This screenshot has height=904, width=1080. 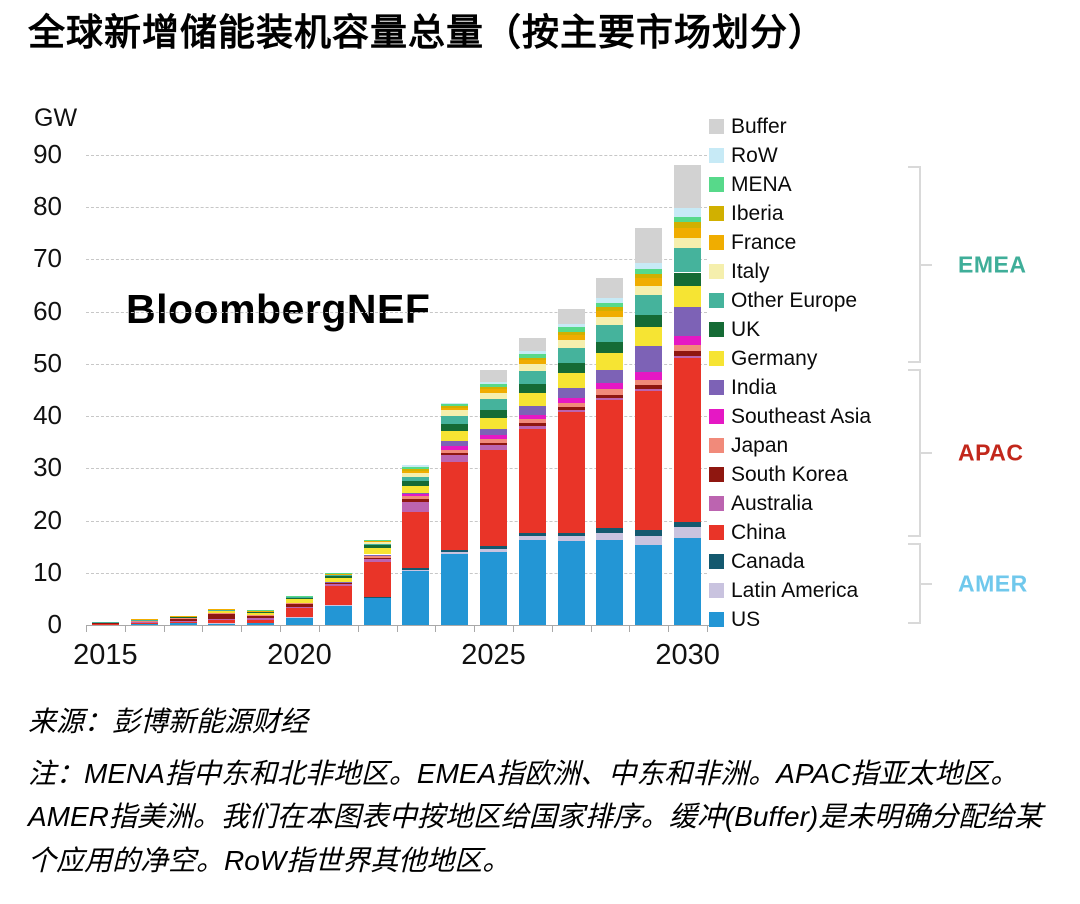 I want to click on legend-label-south-korea: South Korea, so click(x=789, y=474).